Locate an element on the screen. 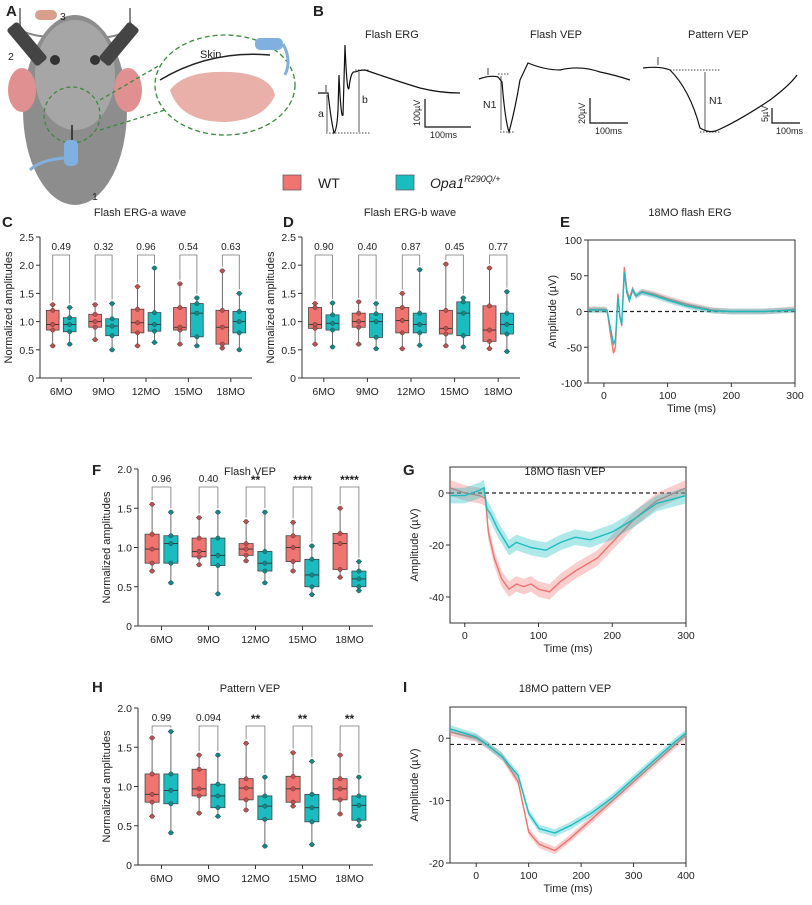  x-axis-label: Time (ms) is located at coordinates (567, 649).